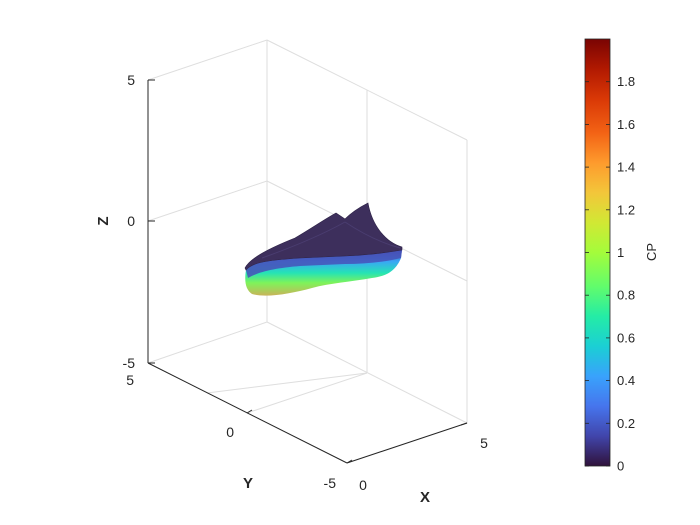 This screenshot has height=525, width=700. What do you see at coordinates (363, 485) in the screenshot?
I see `x-tick-label: 0` at bounding box center [363, 485].